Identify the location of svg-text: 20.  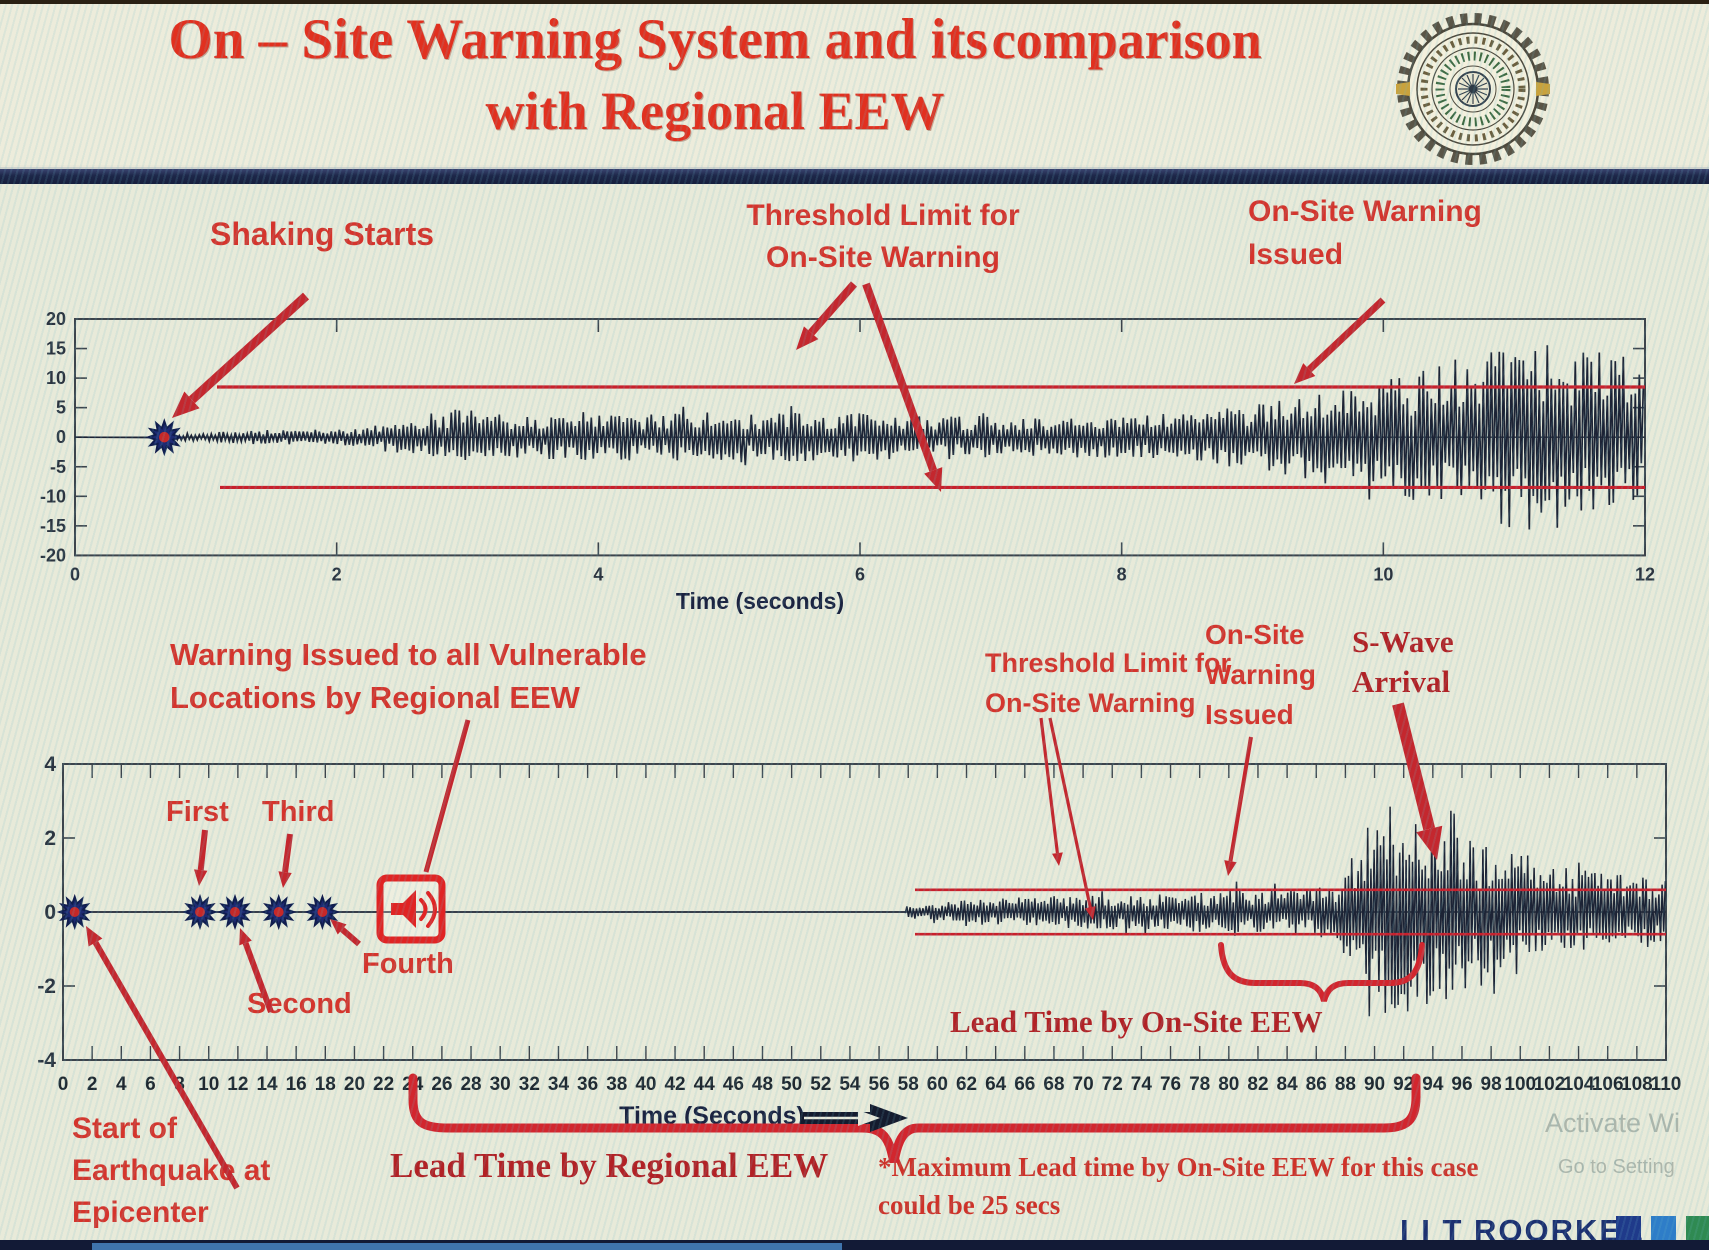
(56, 319).